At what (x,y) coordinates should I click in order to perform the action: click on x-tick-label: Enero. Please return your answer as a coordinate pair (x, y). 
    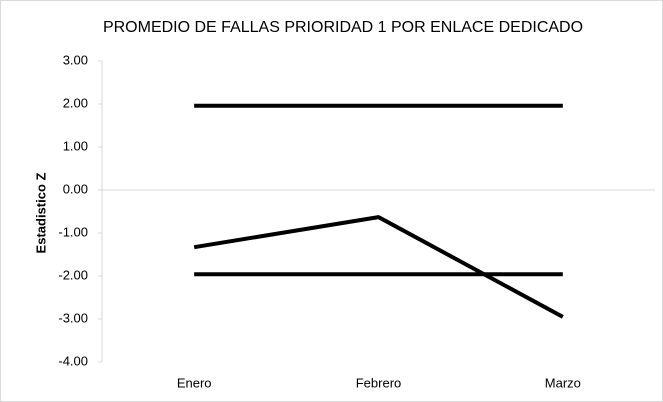
    Looking at the image, I should click on (194, 382).